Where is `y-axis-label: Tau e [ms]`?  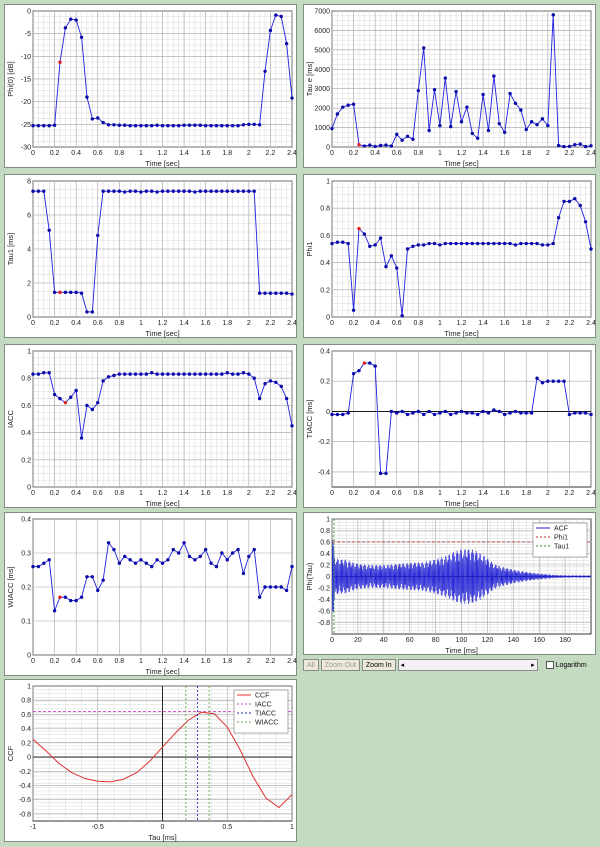 y-axis-label: Tau e [ms] is located at coordinates (309, 79).